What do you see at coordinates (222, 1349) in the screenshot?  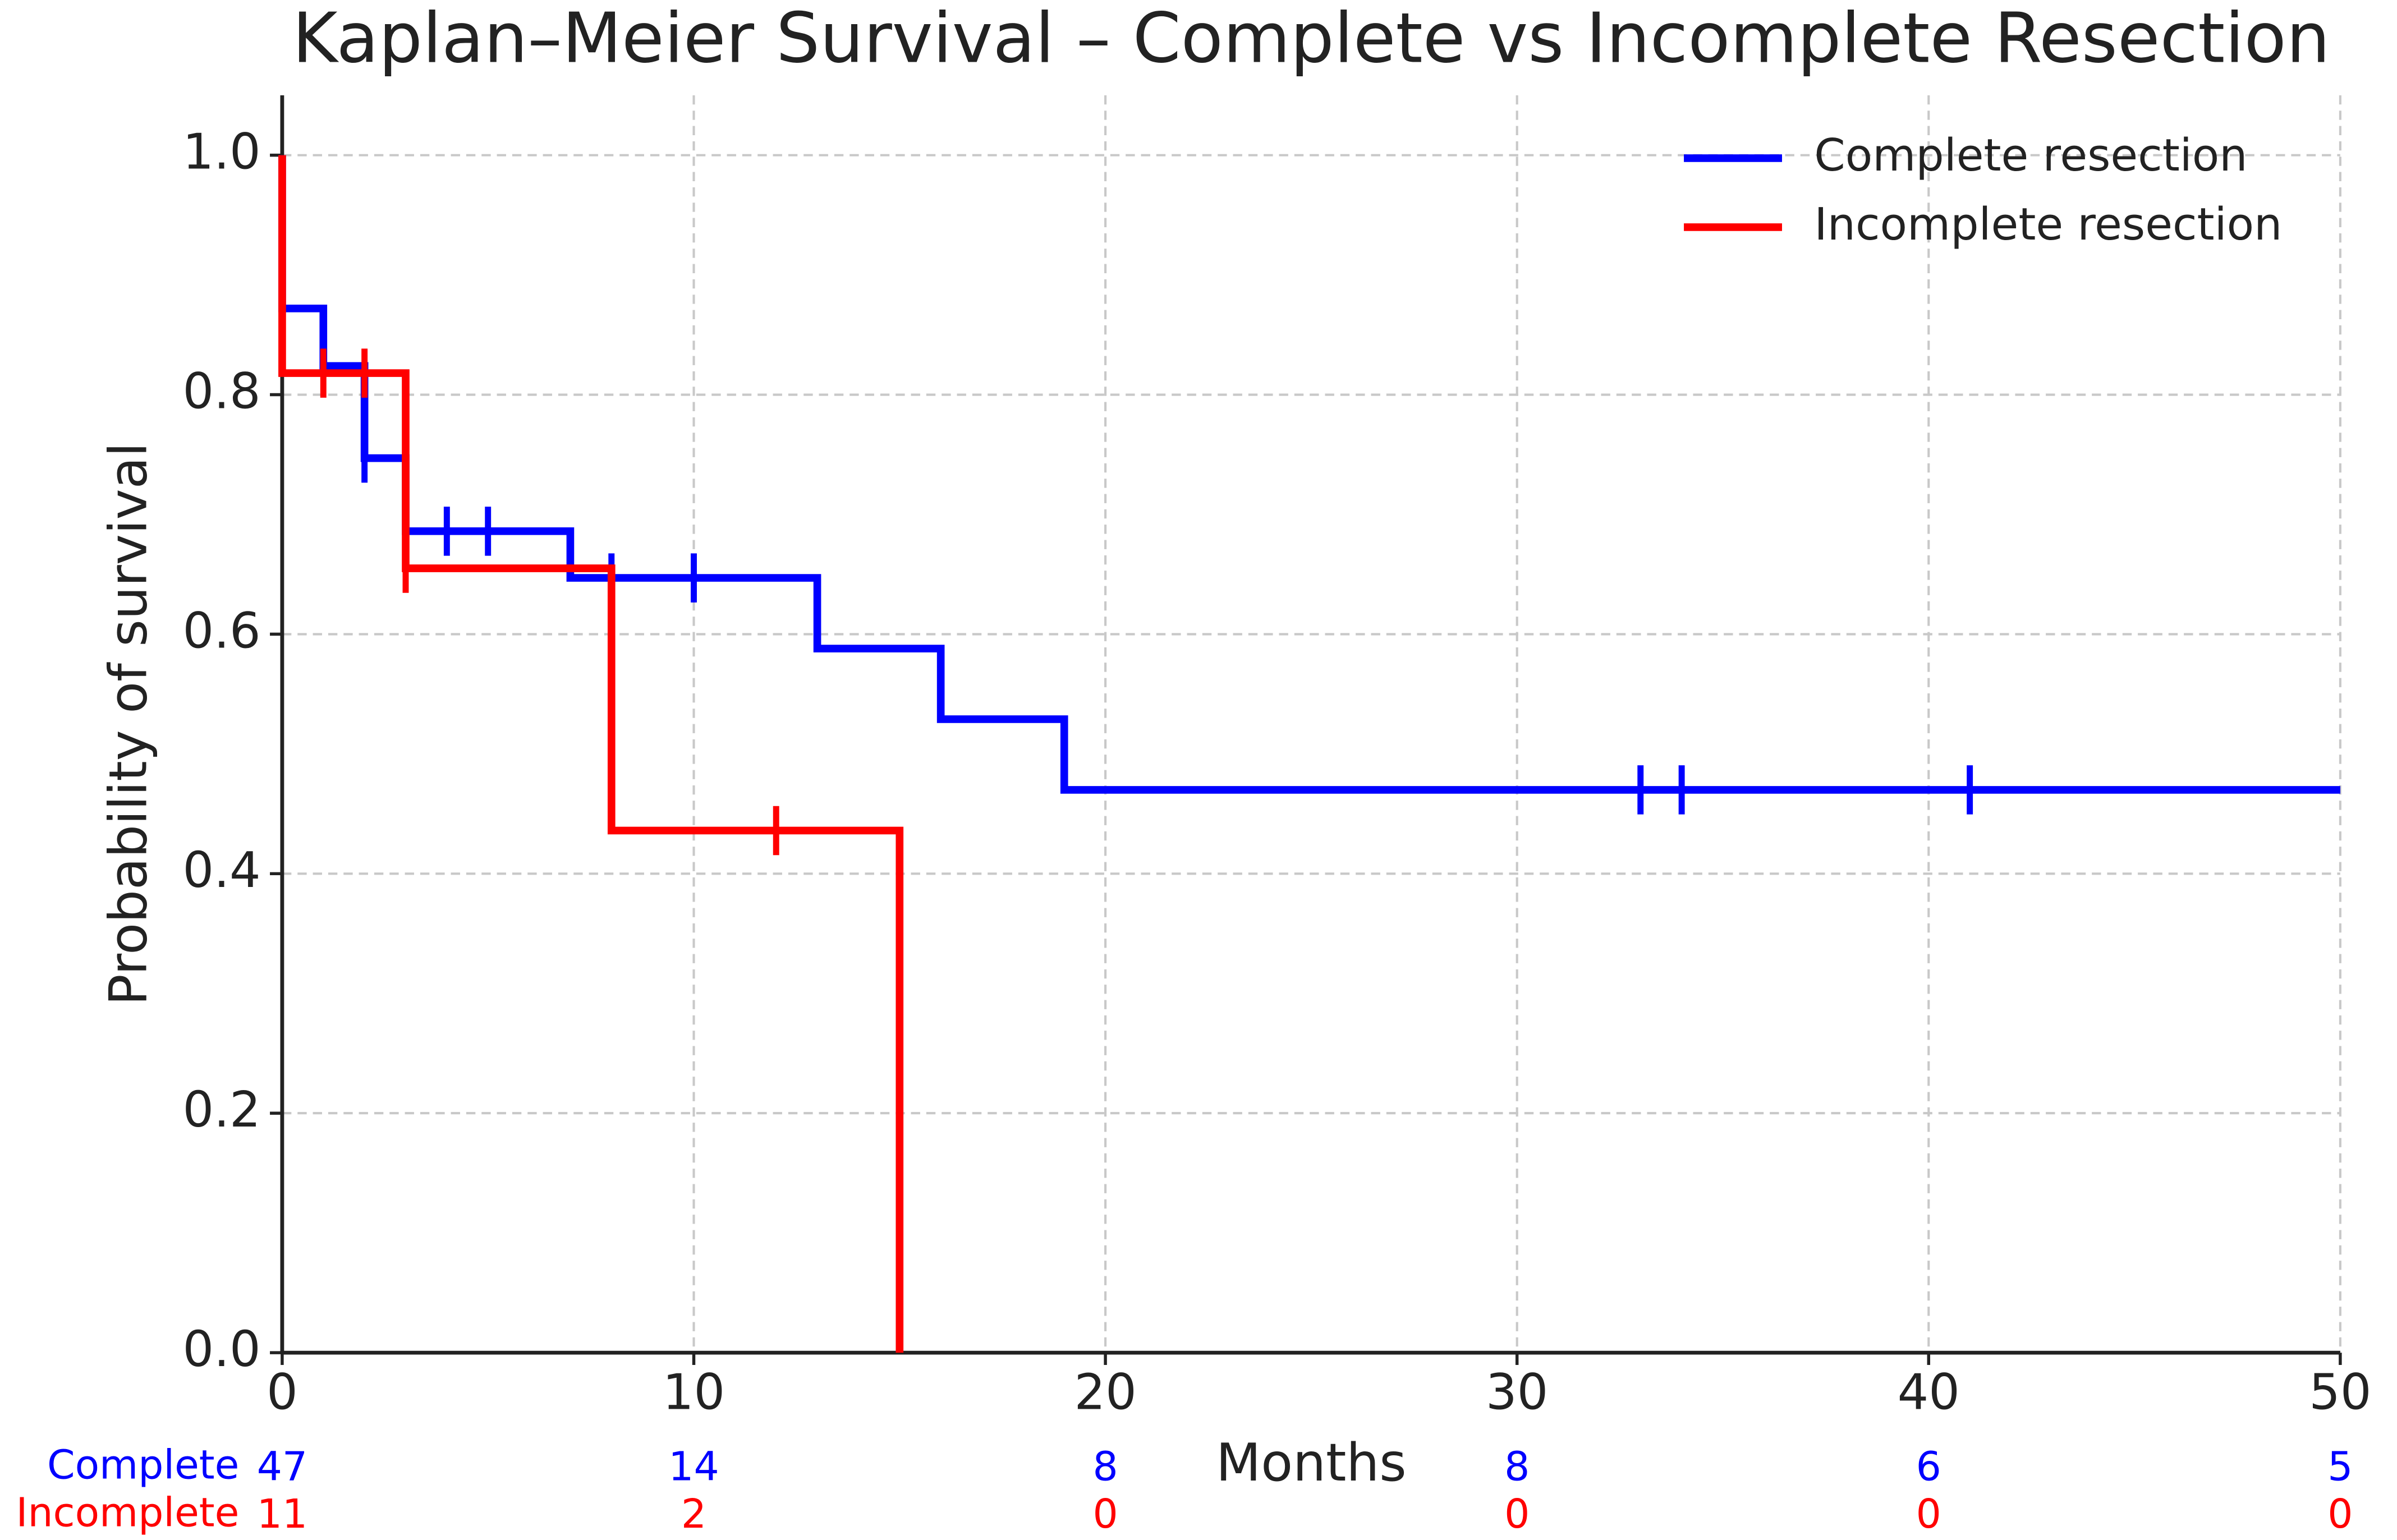 I see `y-tick-label: 0.0` at bounding box center [222, 1349].